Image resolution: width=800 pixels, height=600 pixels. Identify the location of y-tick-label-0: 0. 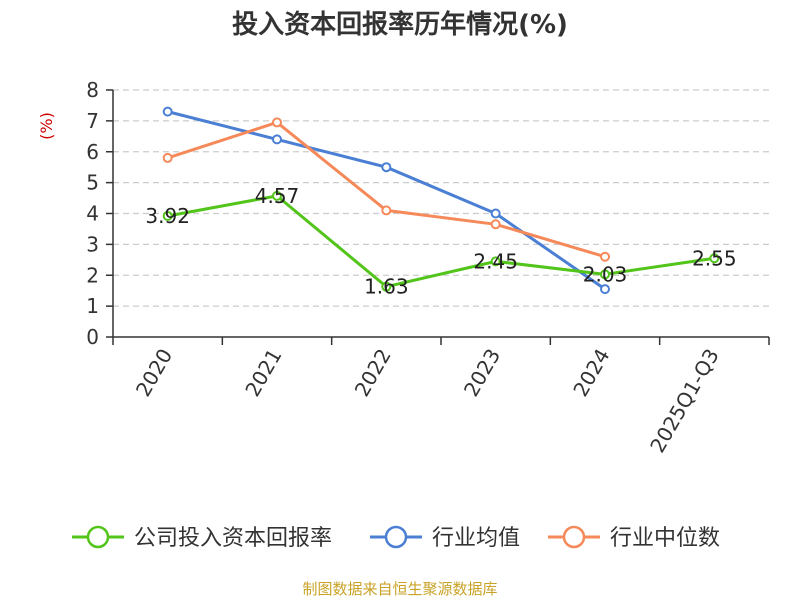
(92, 337).